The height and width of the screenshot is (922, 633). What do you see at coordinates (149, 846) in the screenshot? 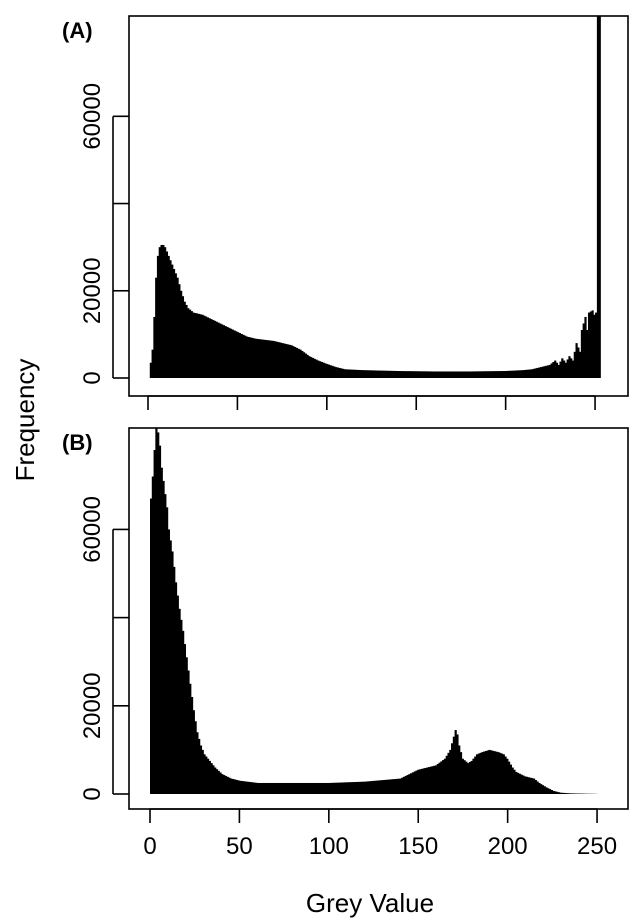
I see `x-tick-label-b-0: 0` at bounding box center [149, 846].